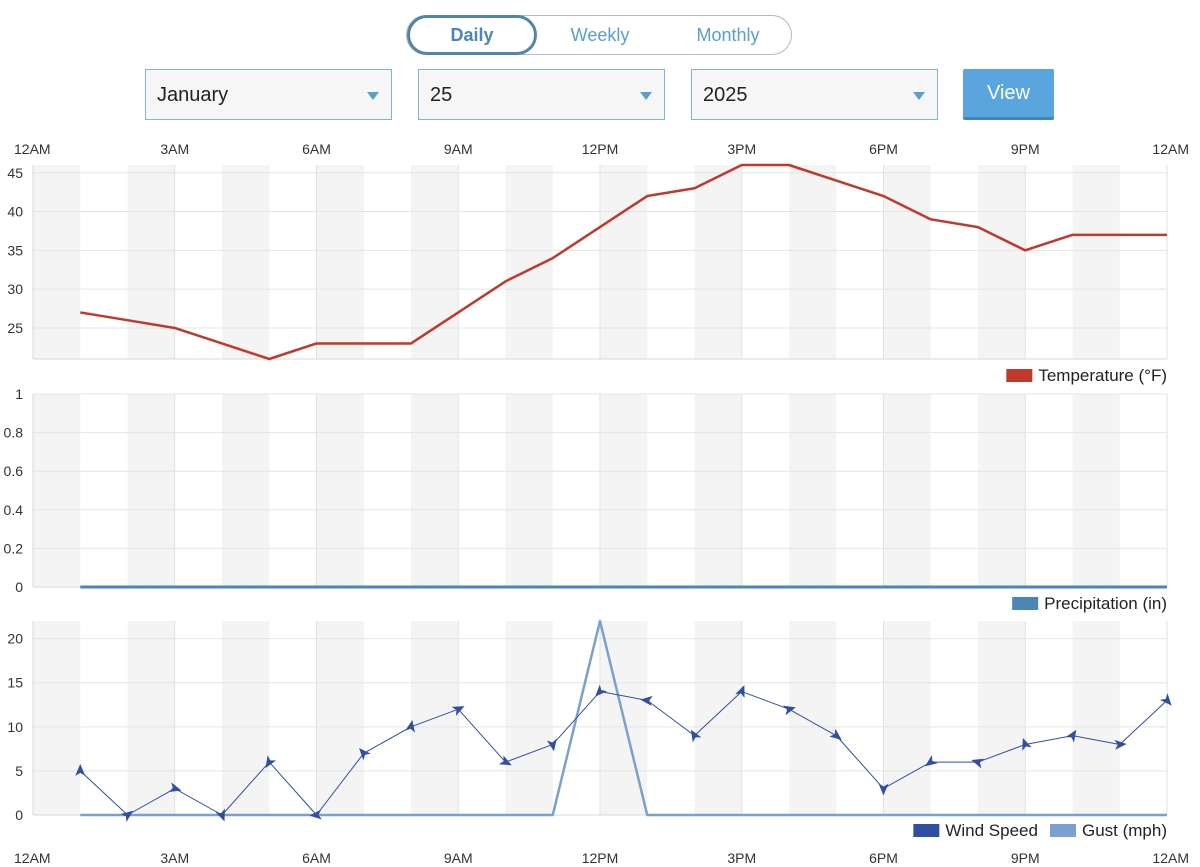 The image size is (1200, 867). What do you see at coordinates (15, 328) in the screenshot?
I see `y-tick-label: 25` at bounding box center [15, 328].